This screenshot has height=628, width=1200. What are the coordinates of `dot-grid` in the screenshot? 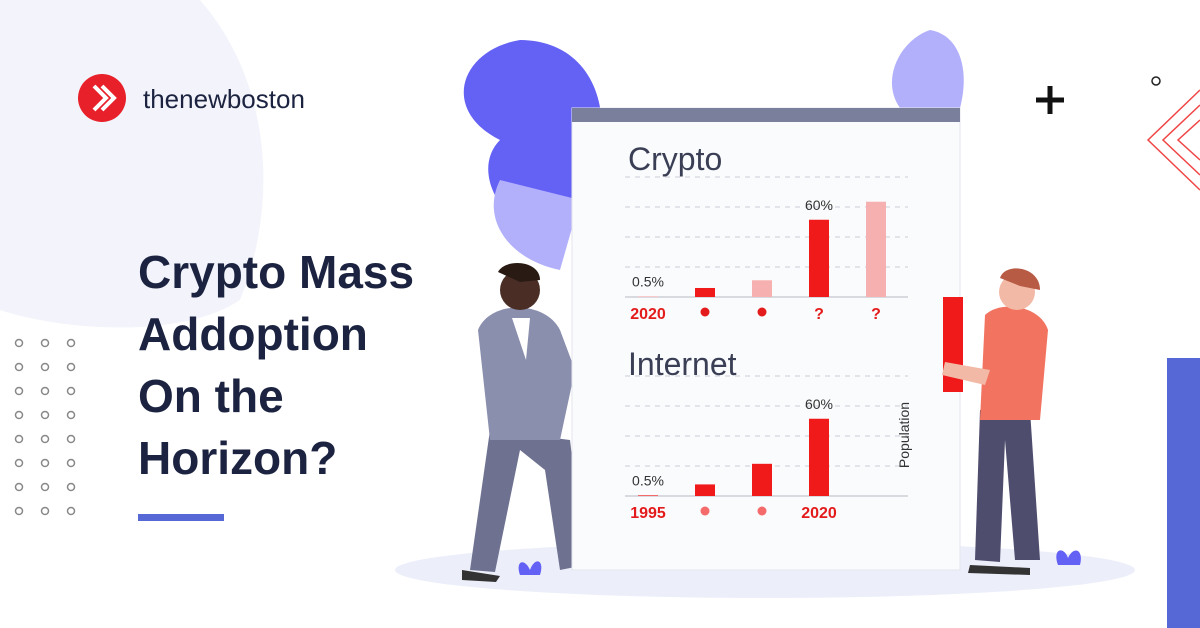 It's located at (45, 427).